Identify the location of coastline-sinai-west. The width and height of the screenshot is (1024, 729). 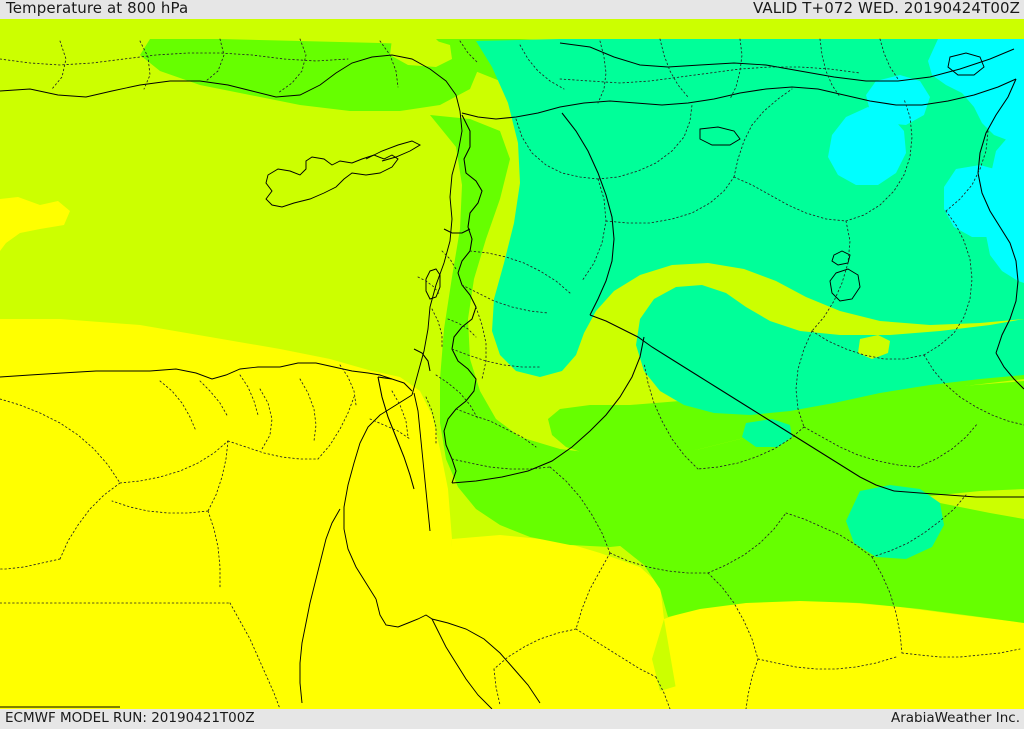
(378, 497).